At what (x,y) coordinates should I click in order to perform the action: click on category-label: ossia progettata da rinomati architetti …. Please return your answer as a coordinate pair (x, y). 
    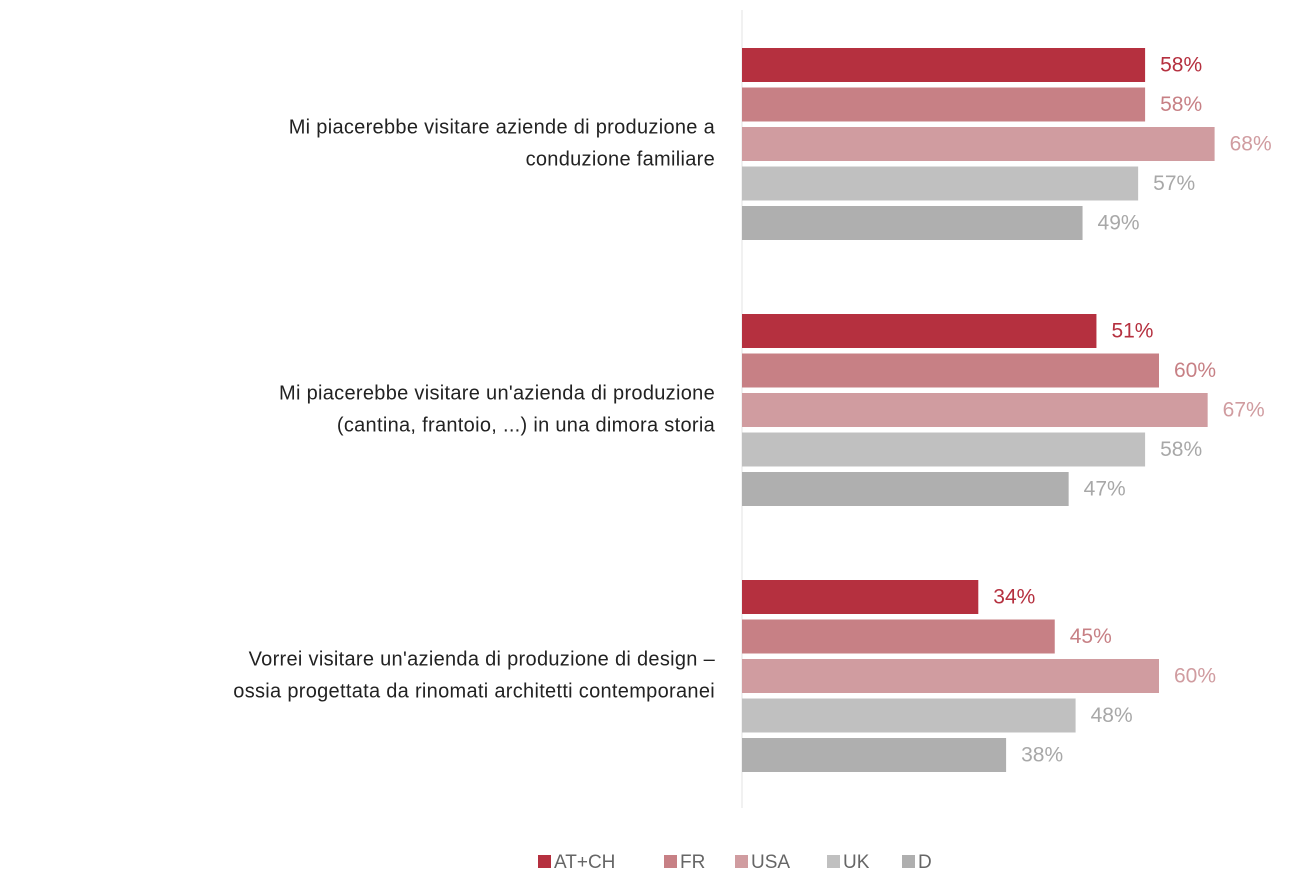
    Looking at the image, I should click on (474, 691).